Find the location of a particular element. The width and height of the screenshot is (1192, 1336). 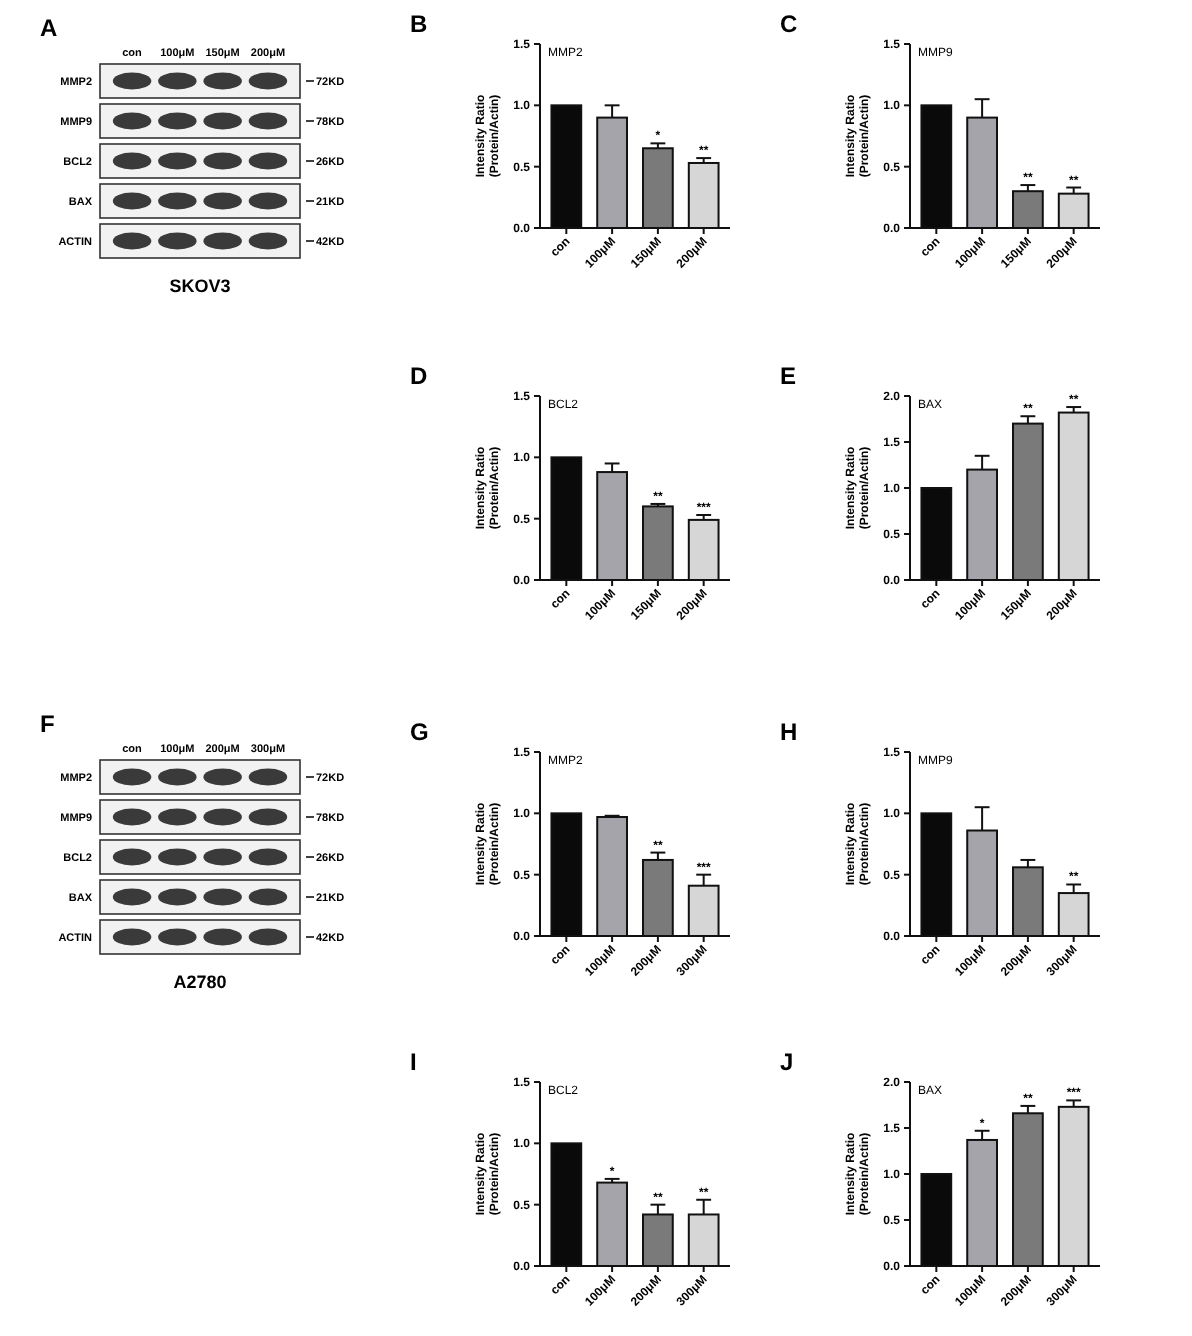

text: B is located at coordinates (419, 24).